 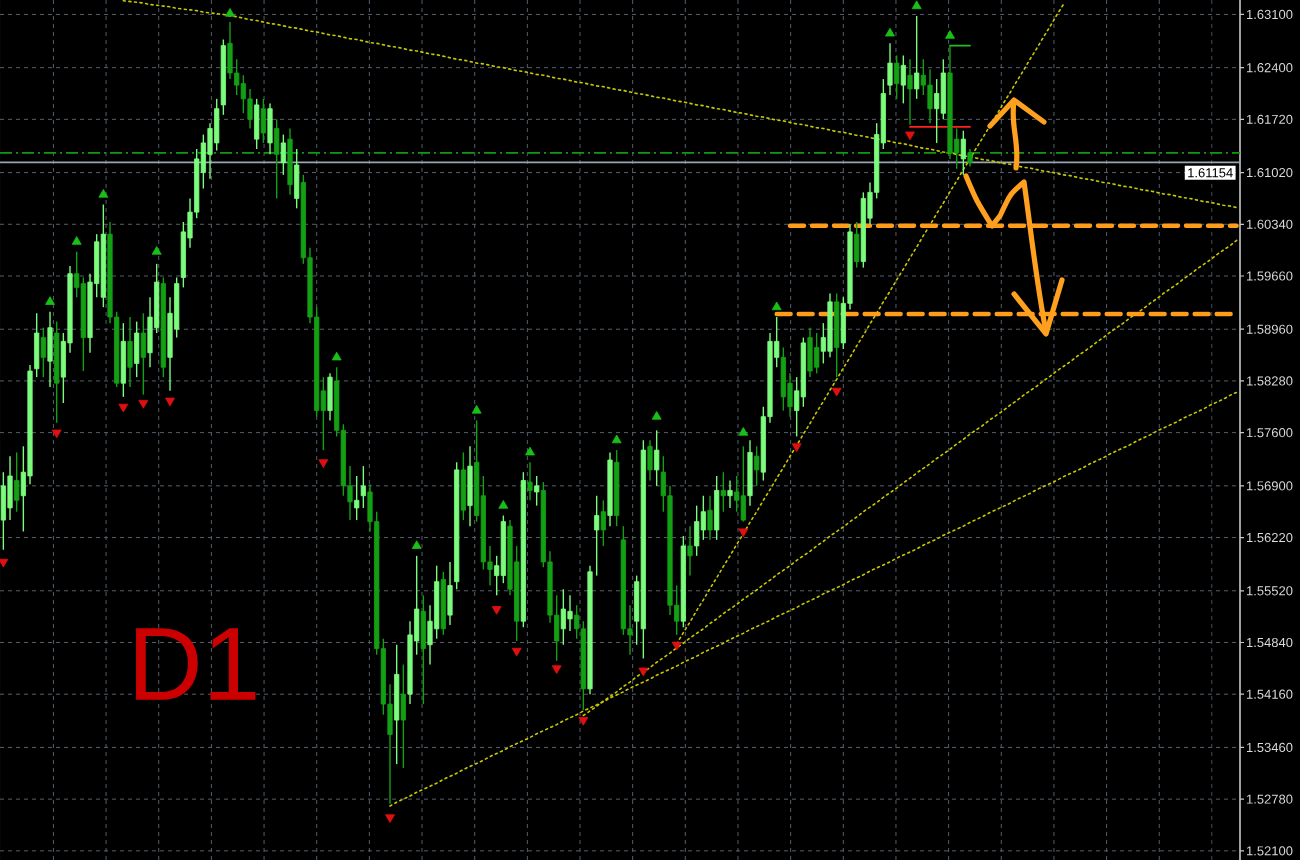 What do you see at coordinates (196, 664) in the screenshot?
I see `annotation: D1` at bounding box center [196, 664].